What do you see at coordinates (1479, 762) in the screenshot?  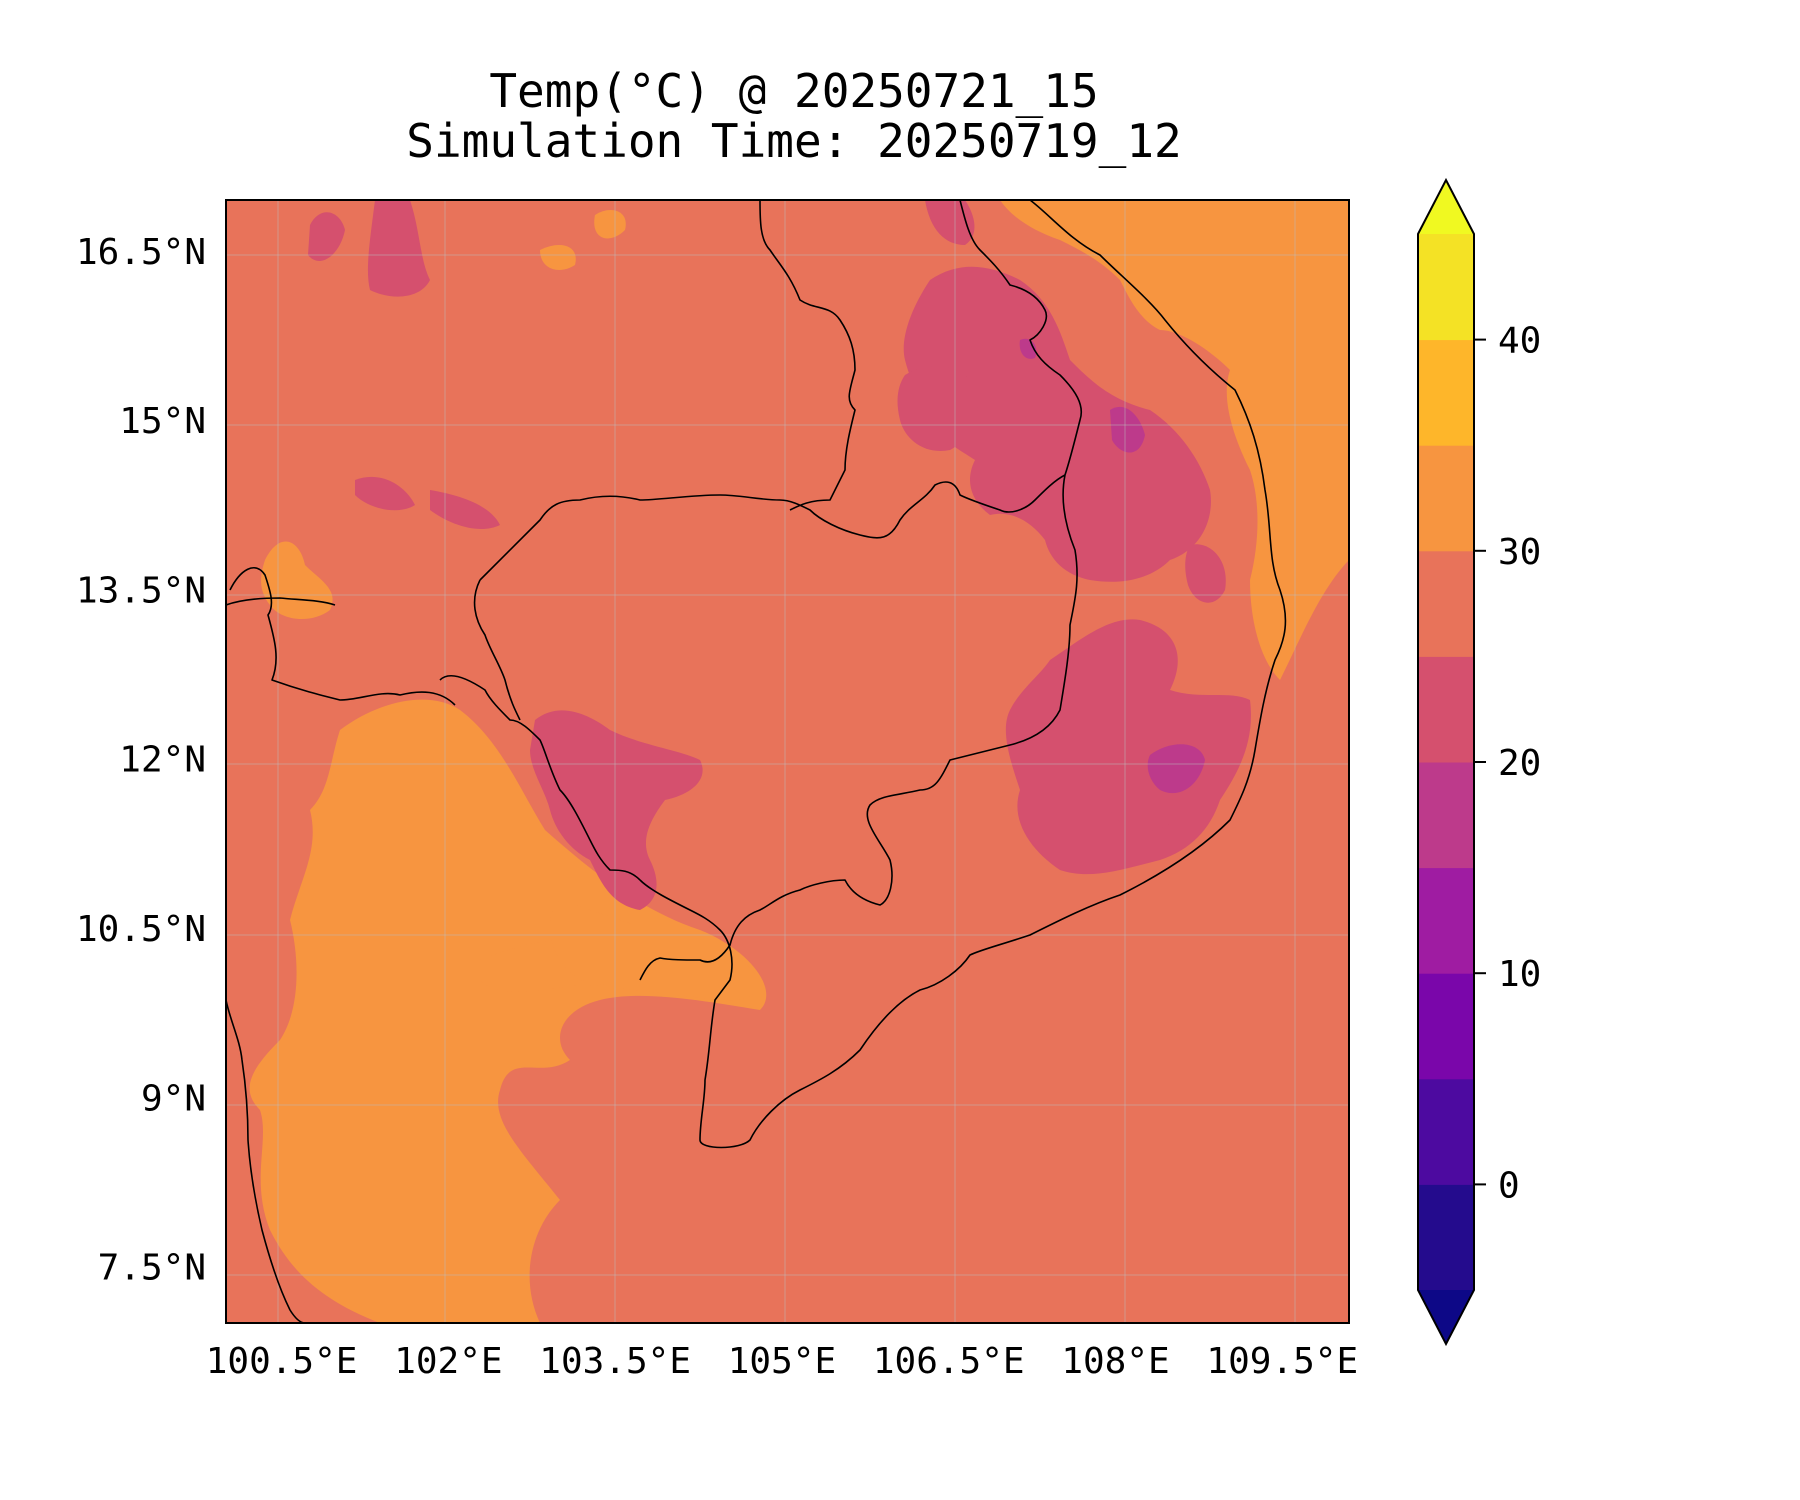 I see `colorbar: 0 10 20 30 40` at bounding box center [1479, 762].